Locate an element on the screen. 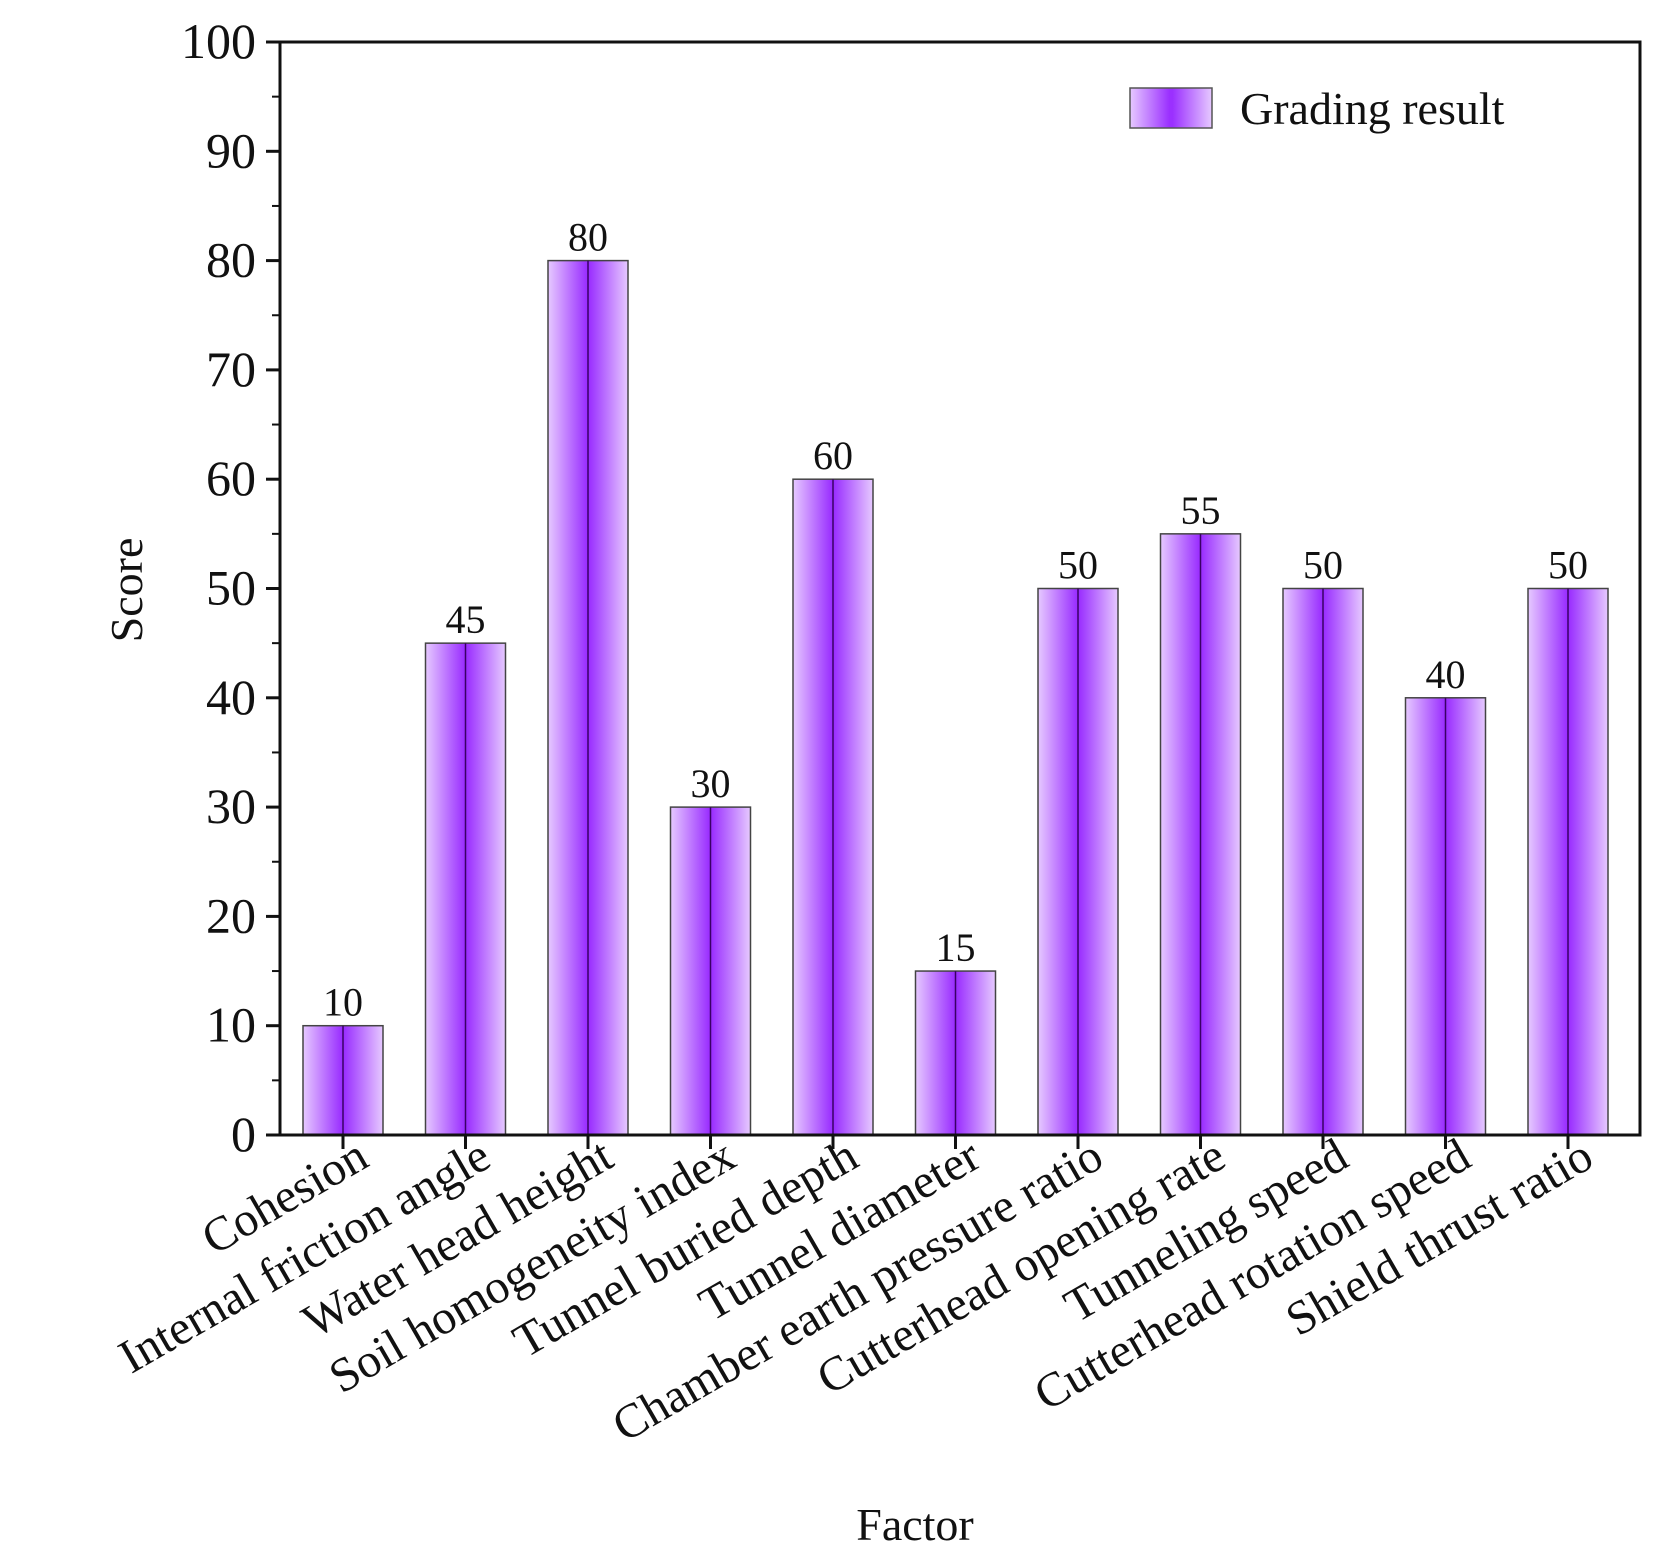  y-axis: 0 10 20 30 40 50 60 70 80 90 100 is located at coordinates (230, 587).